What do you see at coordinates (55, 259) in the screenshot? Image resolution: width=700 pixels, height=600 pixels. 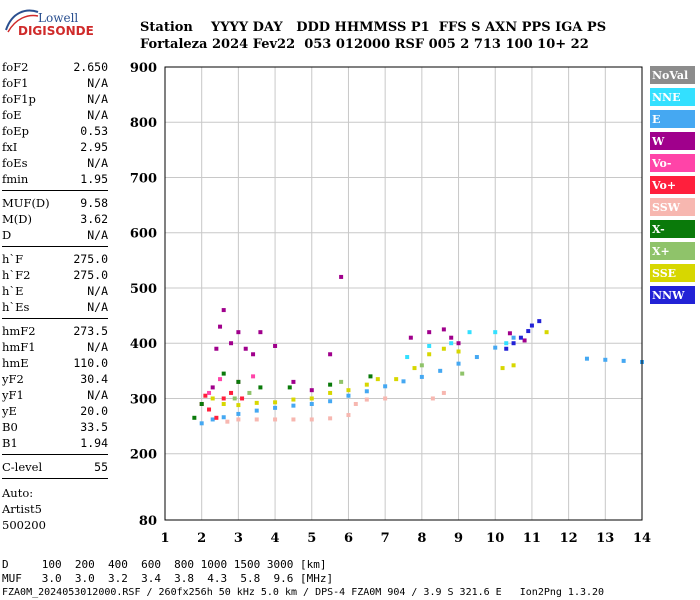 I see `param-row: h`F 275.0` at bounding box center [55, 259].